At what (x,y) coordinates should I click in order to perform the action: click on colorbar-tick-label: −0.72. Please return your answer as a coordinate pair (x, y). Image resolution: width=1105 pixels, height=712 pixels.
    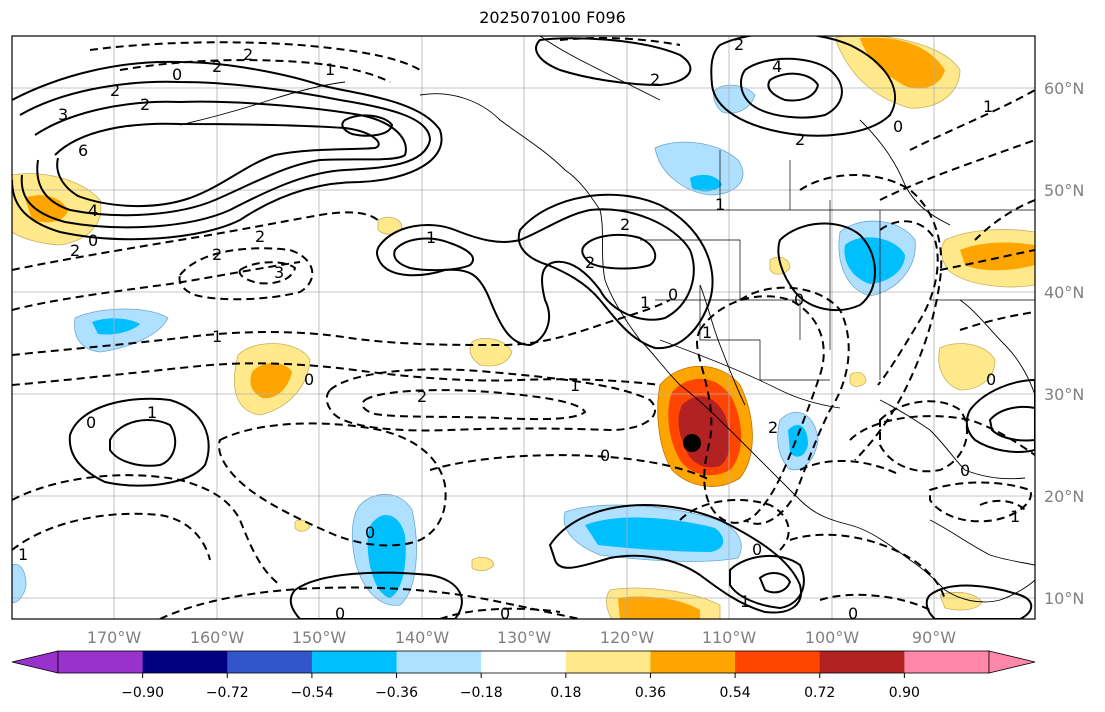
    Looking at the image, I should click on (227, 693).